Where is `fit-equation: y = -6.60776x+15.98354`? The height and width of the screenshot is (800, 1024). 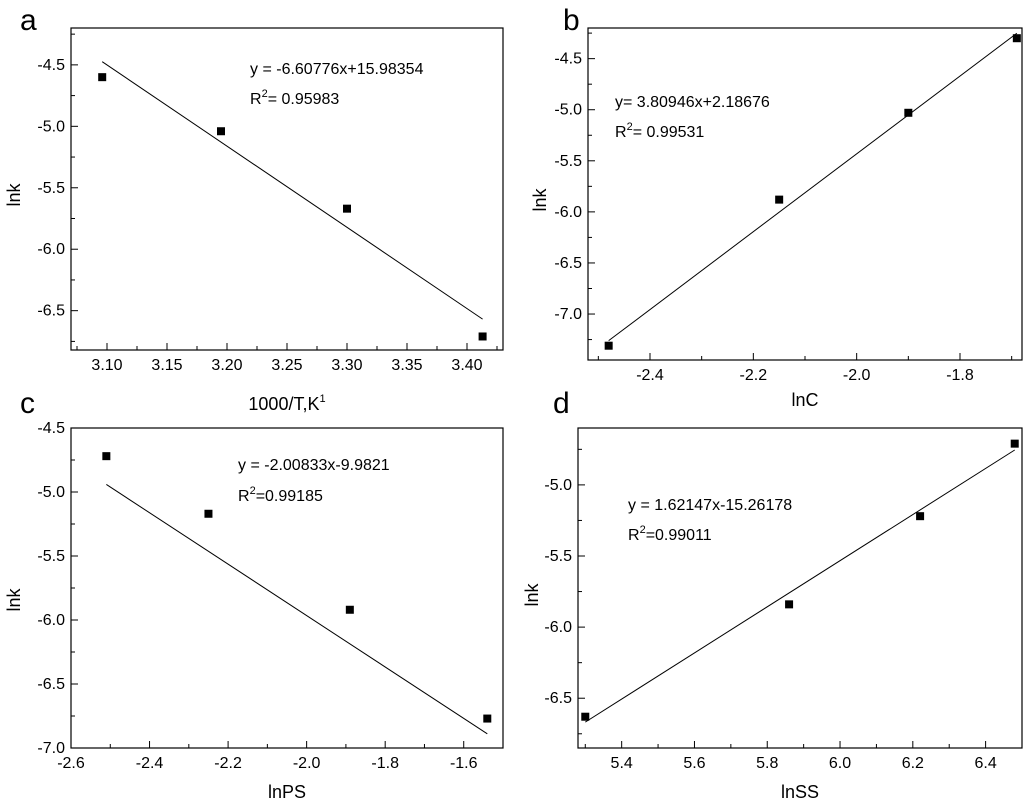 fit-equation: y = -6.60776x+15.98354 is located at coordinates (337, 69).